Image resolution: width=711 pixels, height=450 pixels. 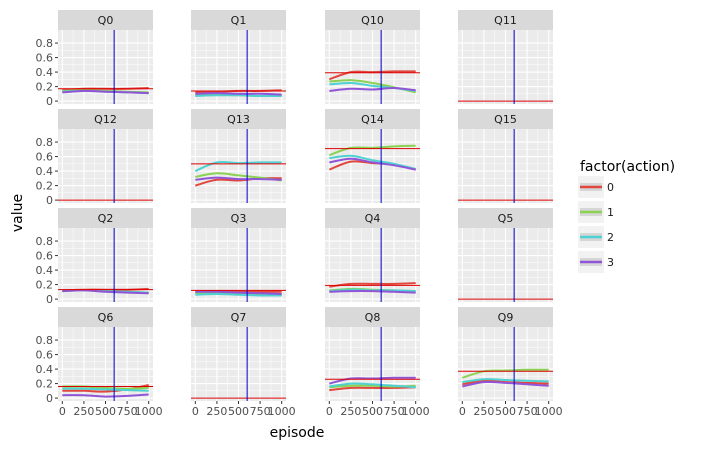 I want to click on facet-label: Q2, so click(x=106, y=218).